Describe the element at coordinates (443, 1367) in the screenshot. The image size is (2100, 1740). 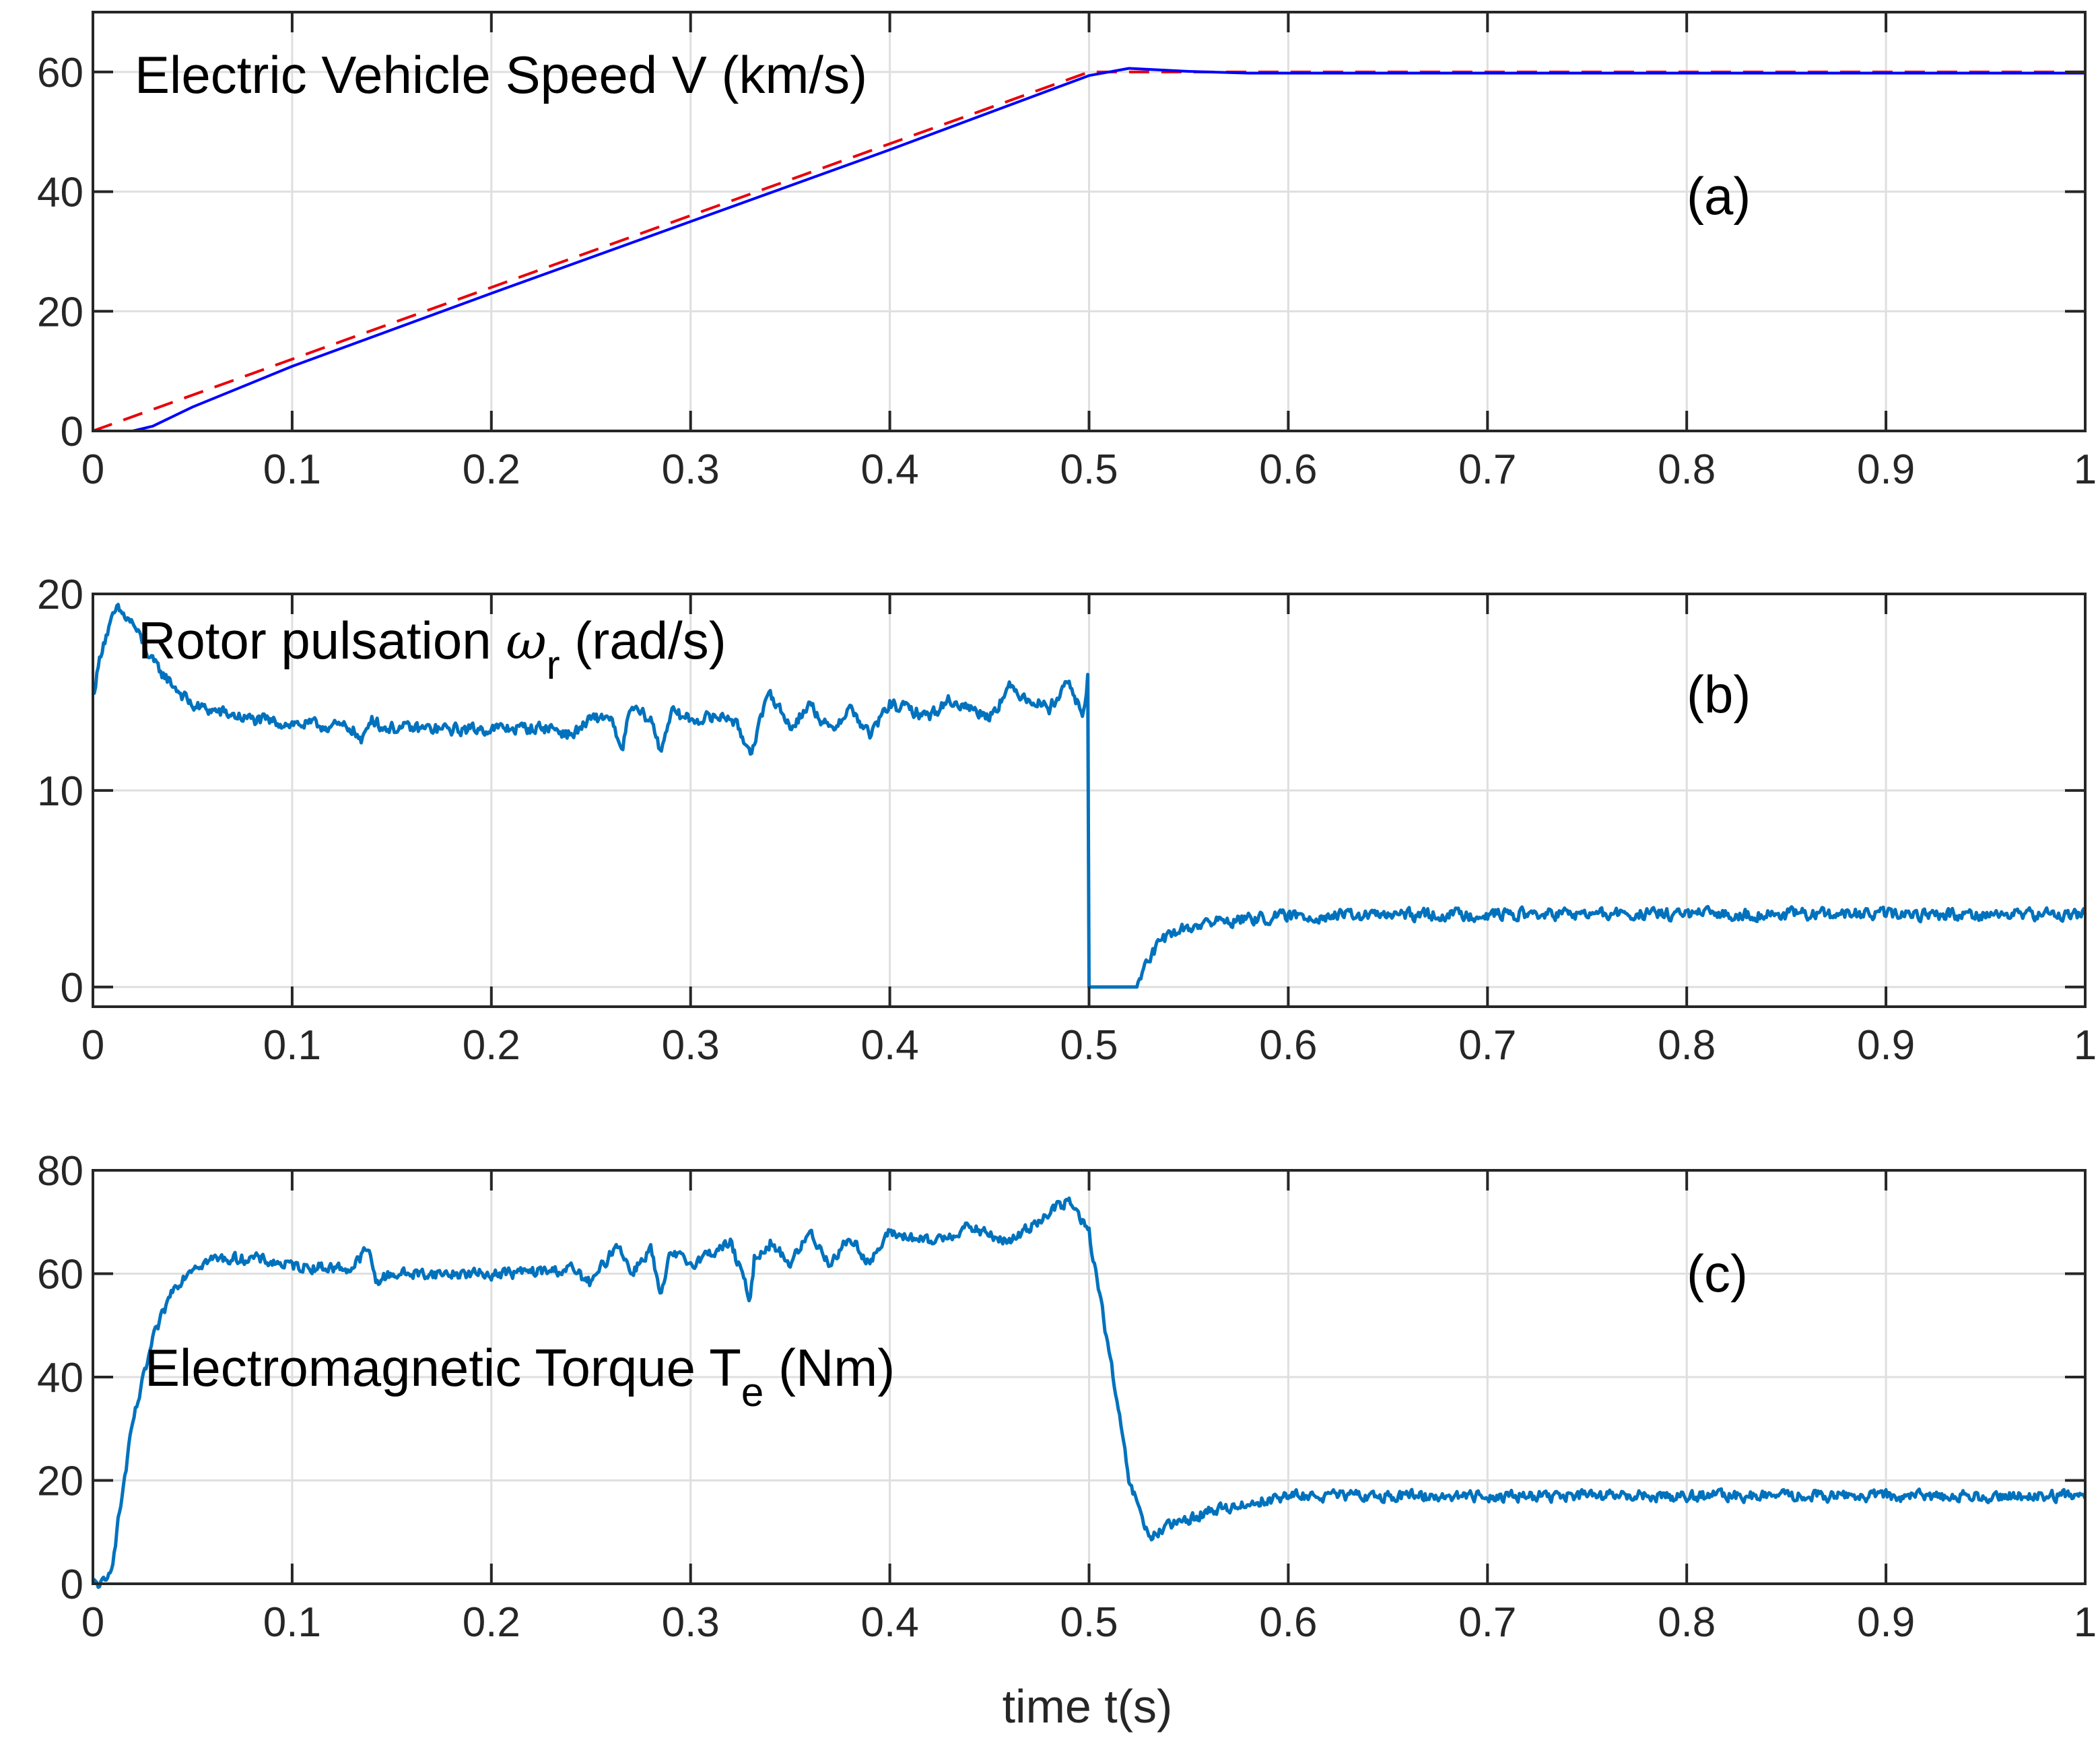
I see `panel-c-title-main: Electromagnetic Torque T` at that location.